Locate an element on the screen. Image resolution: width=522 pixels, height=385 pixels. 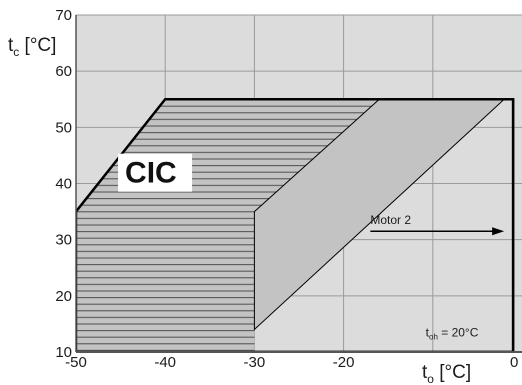
y-tick-label: 40 is located at coordinates (63, 184).